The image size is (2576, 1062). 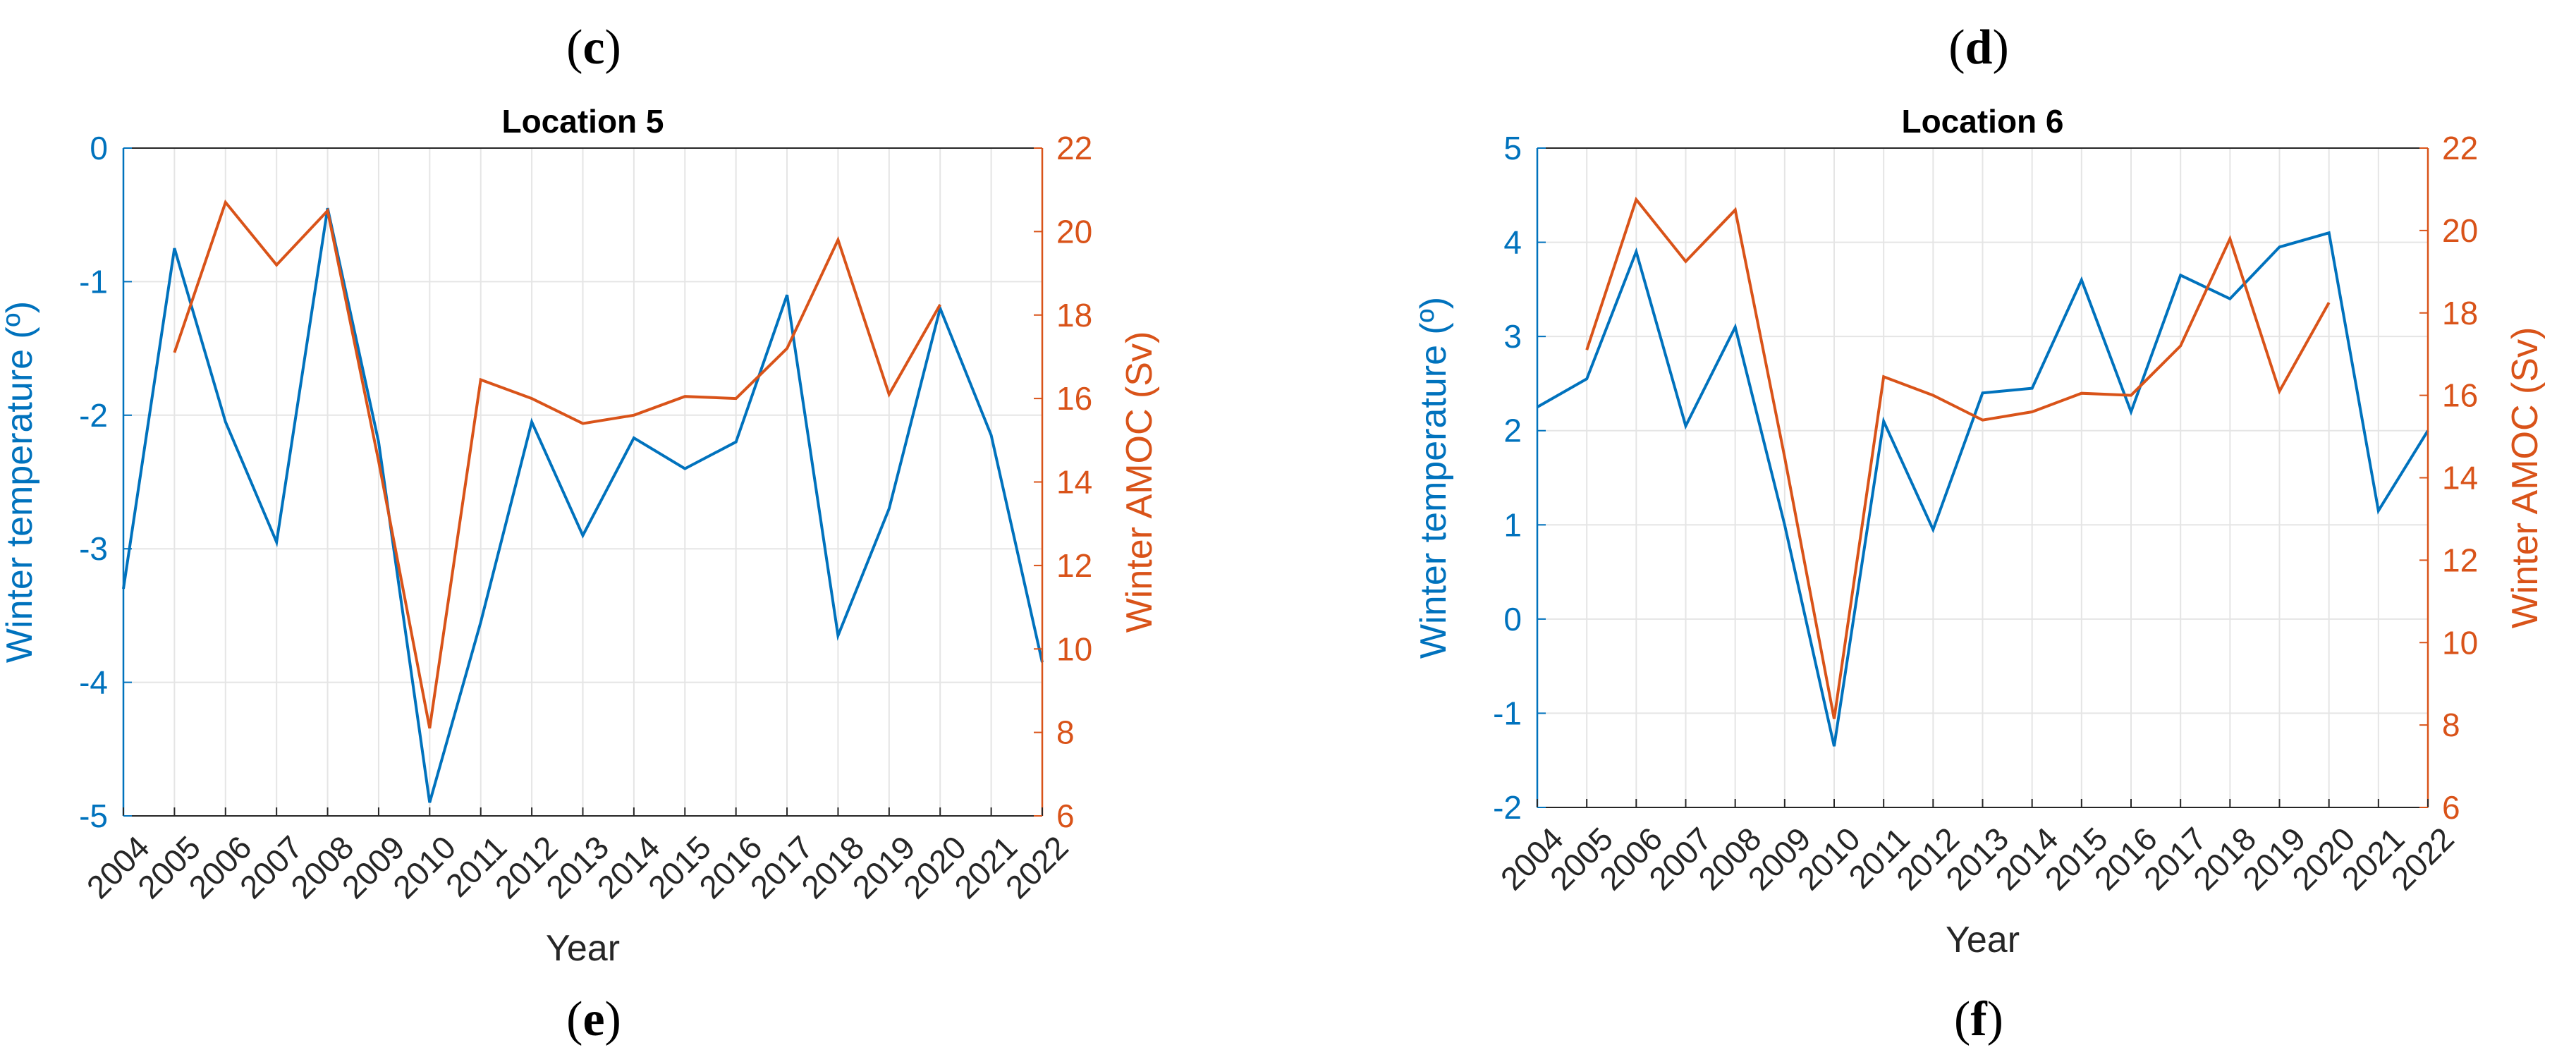 What do you see at coordinates (1982, 121) in the screenshot?
I see `chart-title: Location 6` at bounding box center [1982, 121].